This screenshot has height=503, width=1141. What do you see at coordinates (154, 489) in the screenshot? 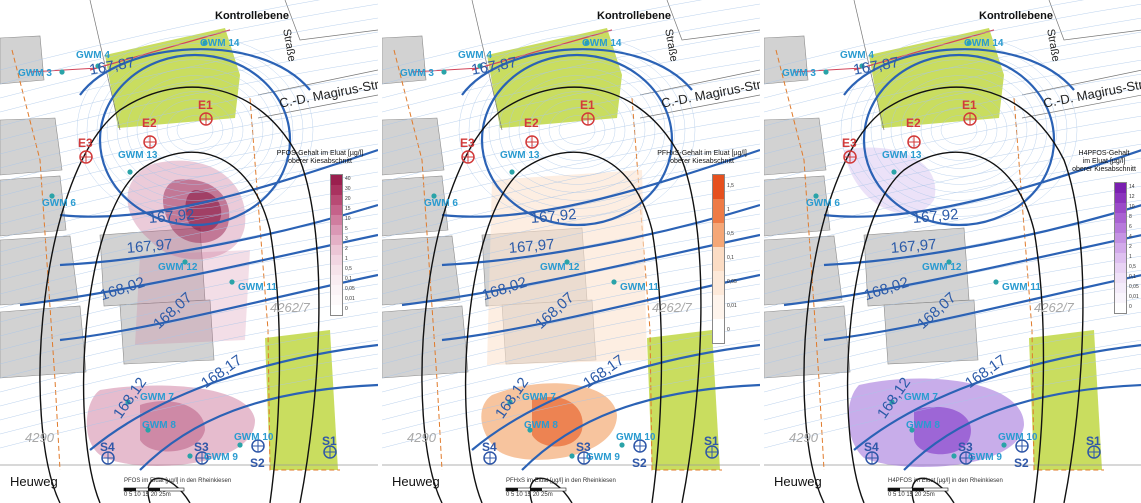
I see `scale-bar` at bounding box center [154, 489].